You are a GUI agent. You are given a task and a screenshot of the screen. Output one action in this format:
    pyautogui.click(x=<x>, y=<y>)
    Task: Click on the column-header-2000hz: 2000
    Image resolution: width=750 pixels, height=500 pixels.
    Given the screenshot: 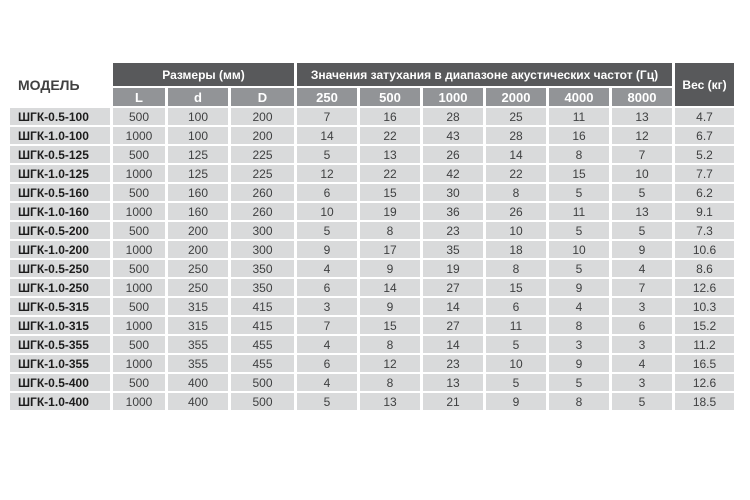 What is the action you would take?
    pyautogui.click(x=516, y=97)
    